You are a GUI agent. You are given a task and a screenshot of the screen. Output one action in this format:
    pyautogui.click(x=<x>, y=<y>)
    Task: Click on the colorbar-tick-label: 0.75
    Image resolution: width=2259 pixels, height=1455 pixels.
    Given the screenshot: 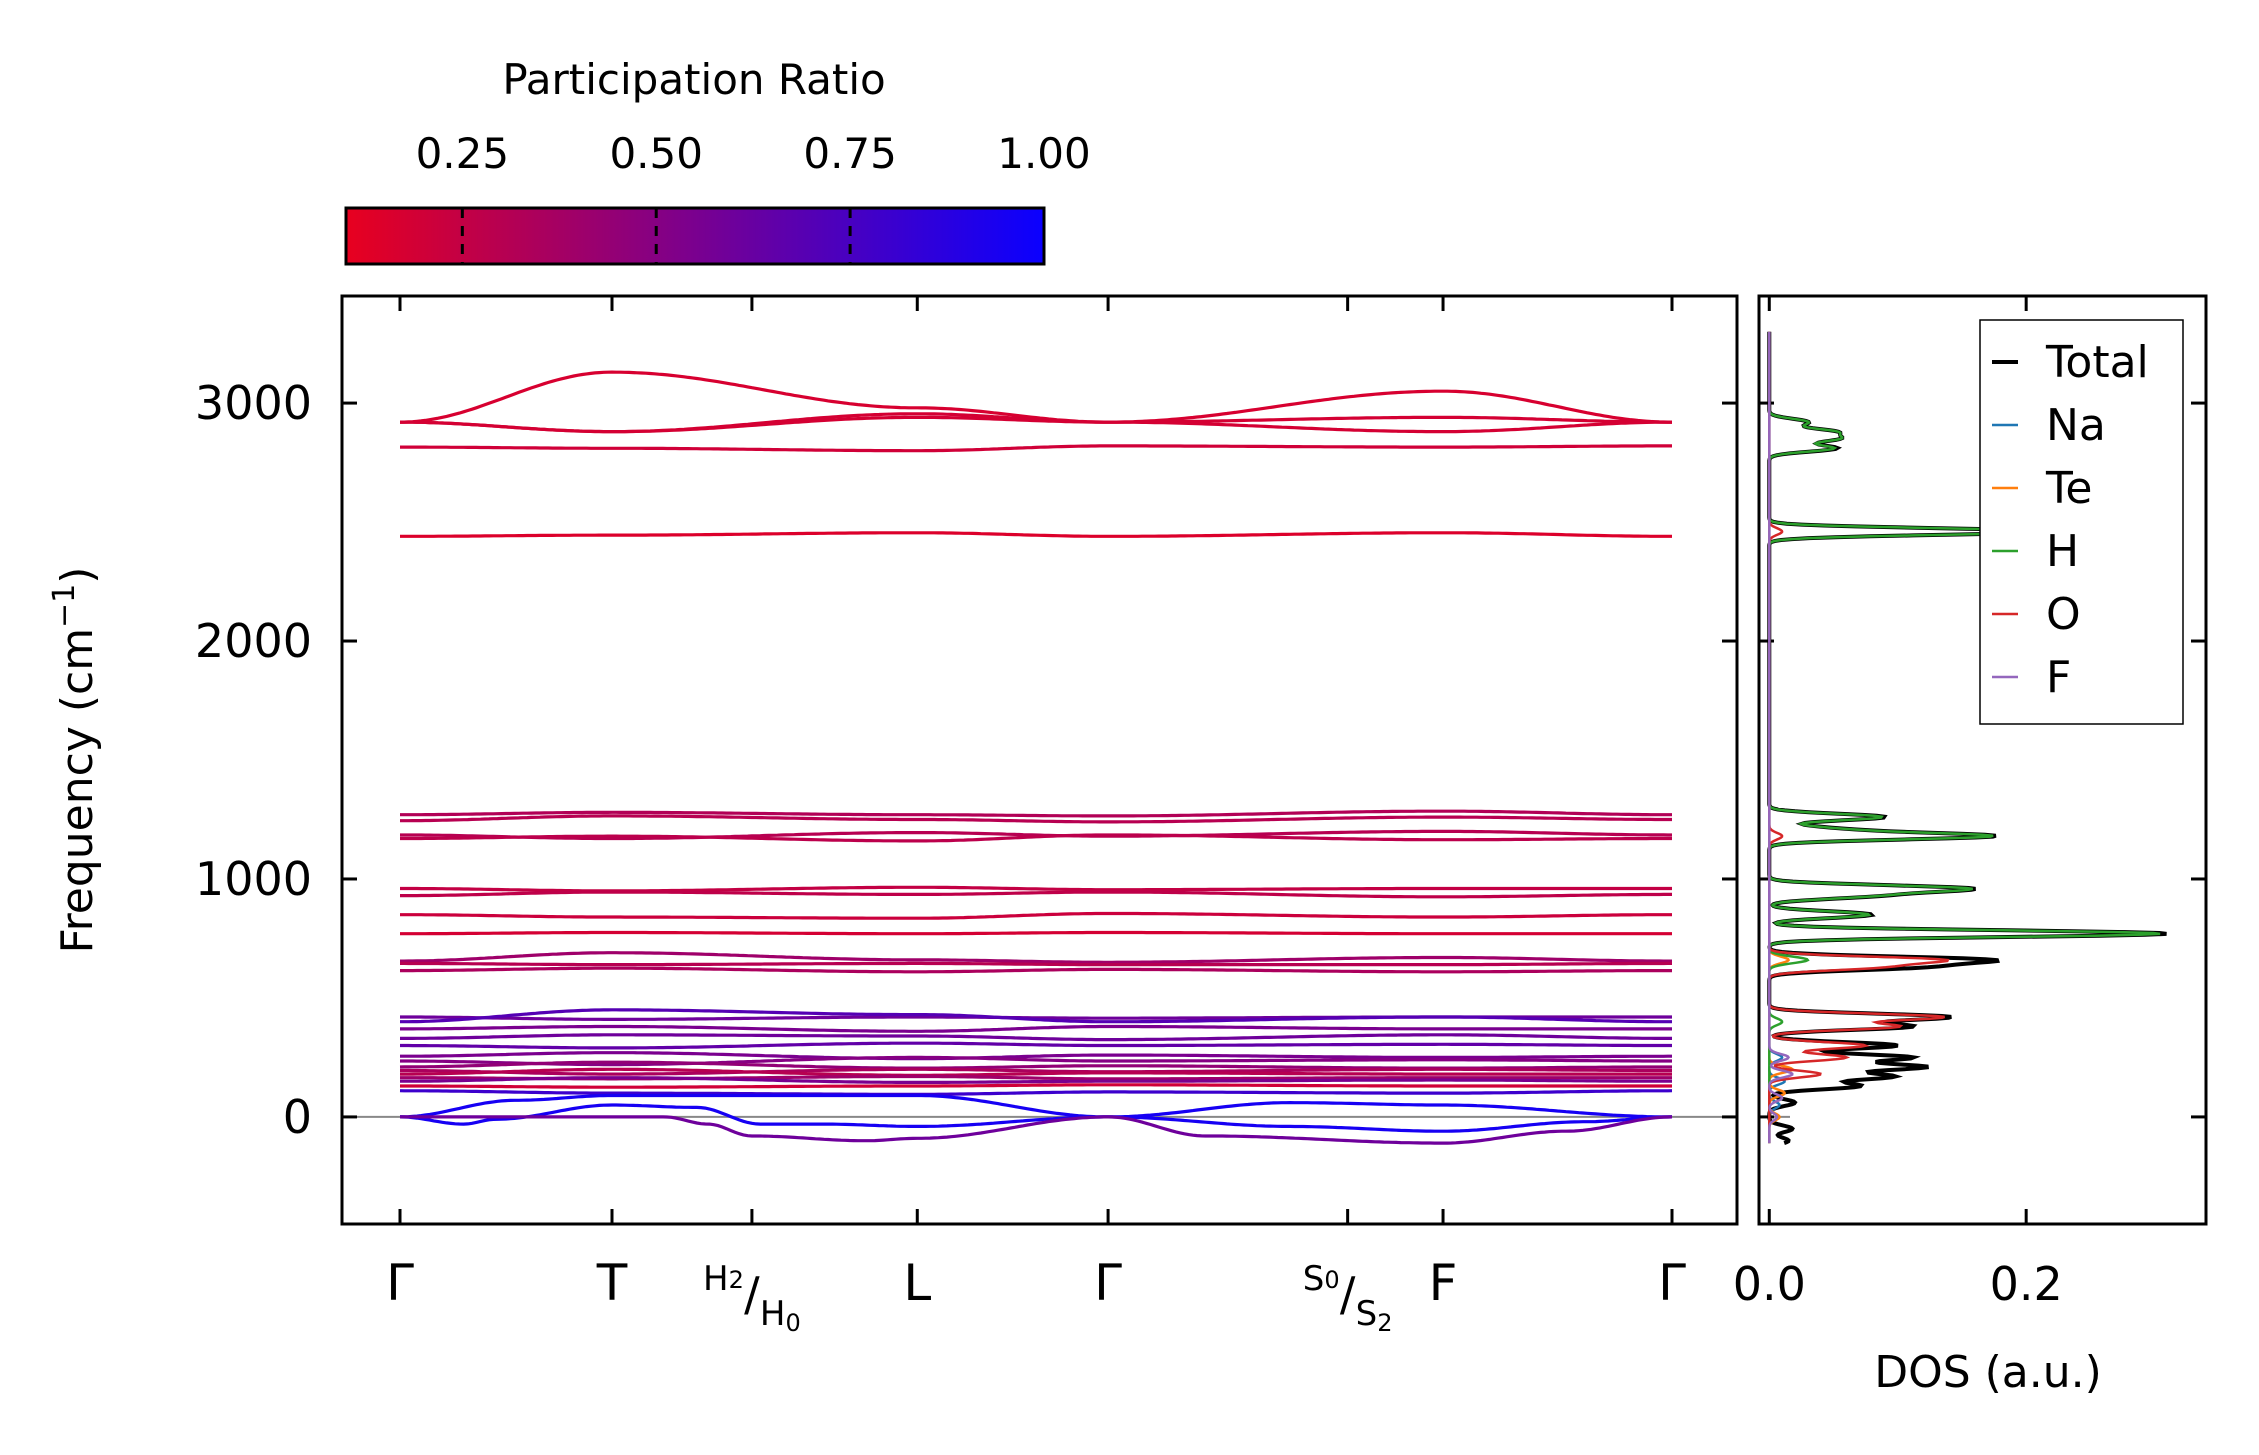 What is the action you would take?
    pyautogui.click(x=850, y=153)
    